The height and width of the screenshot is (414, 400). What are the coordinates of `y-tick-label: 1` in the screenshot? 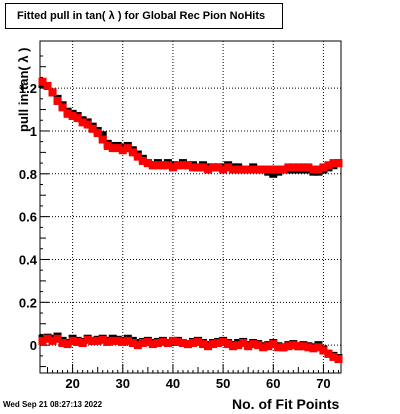 It's located at (33, 131).